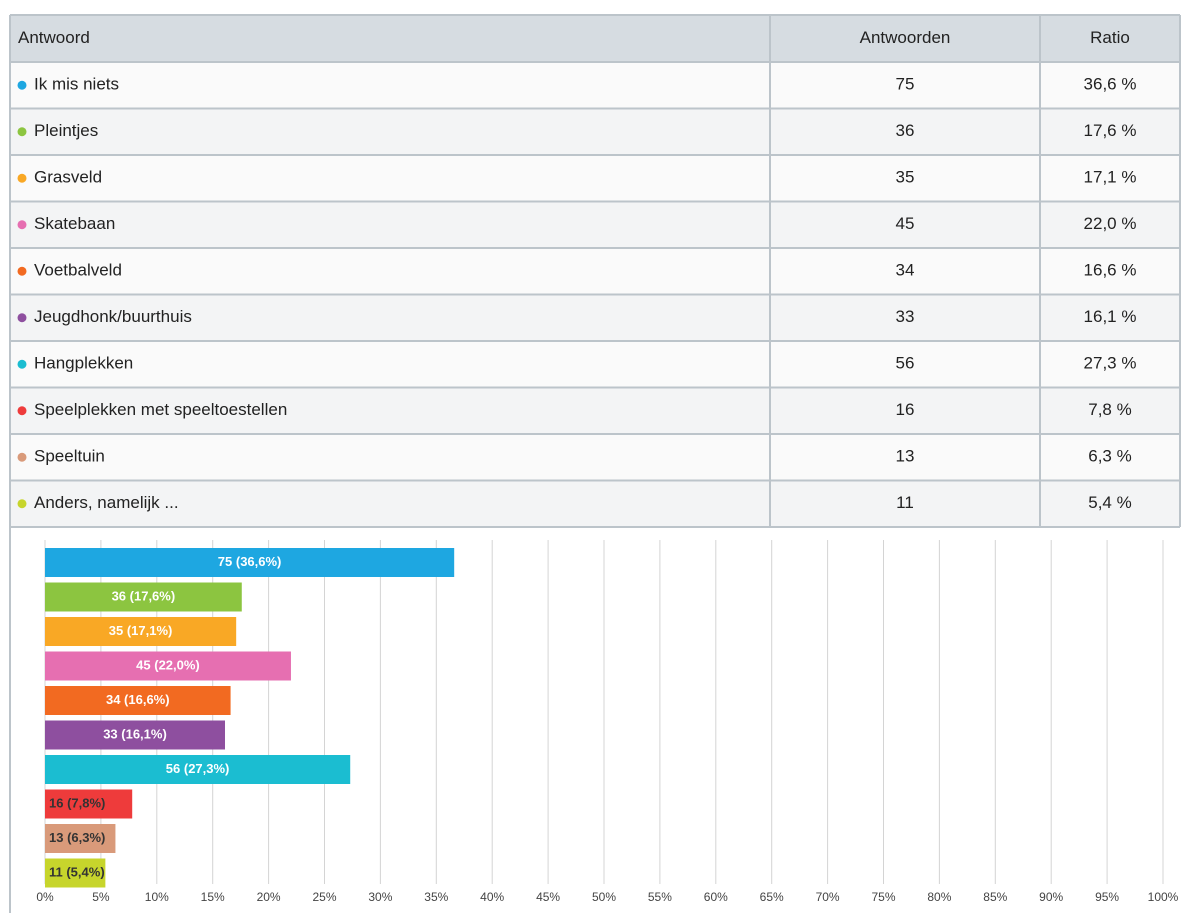 This screenshot has width=1190, height=918. What do you see at coordinates (1110, 84) in the screenshot?
I see `answer-ratio: 36,6 %` at bounding box center [1110, 84].